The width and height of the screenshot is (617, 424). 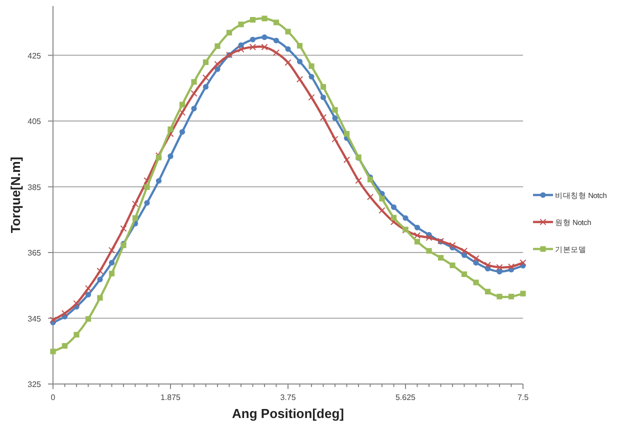 What do you see at coordinates (288, 397) in the screenshot?
I see `x-tick-label: 3.75` at bounding box center [288, 397].